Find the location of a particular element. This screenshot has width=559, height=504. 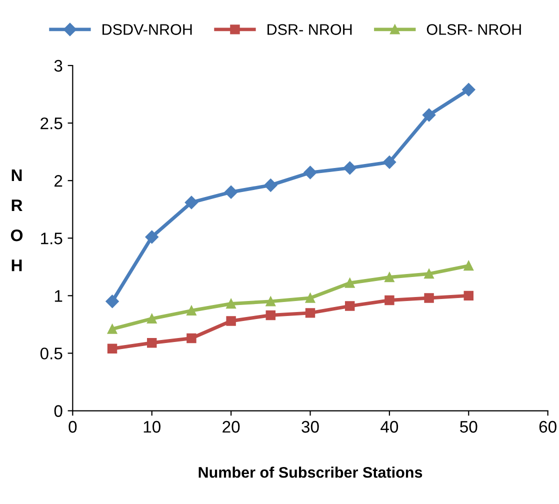

legend-label: DSDV-NROH is located at coordinates (147, 29).